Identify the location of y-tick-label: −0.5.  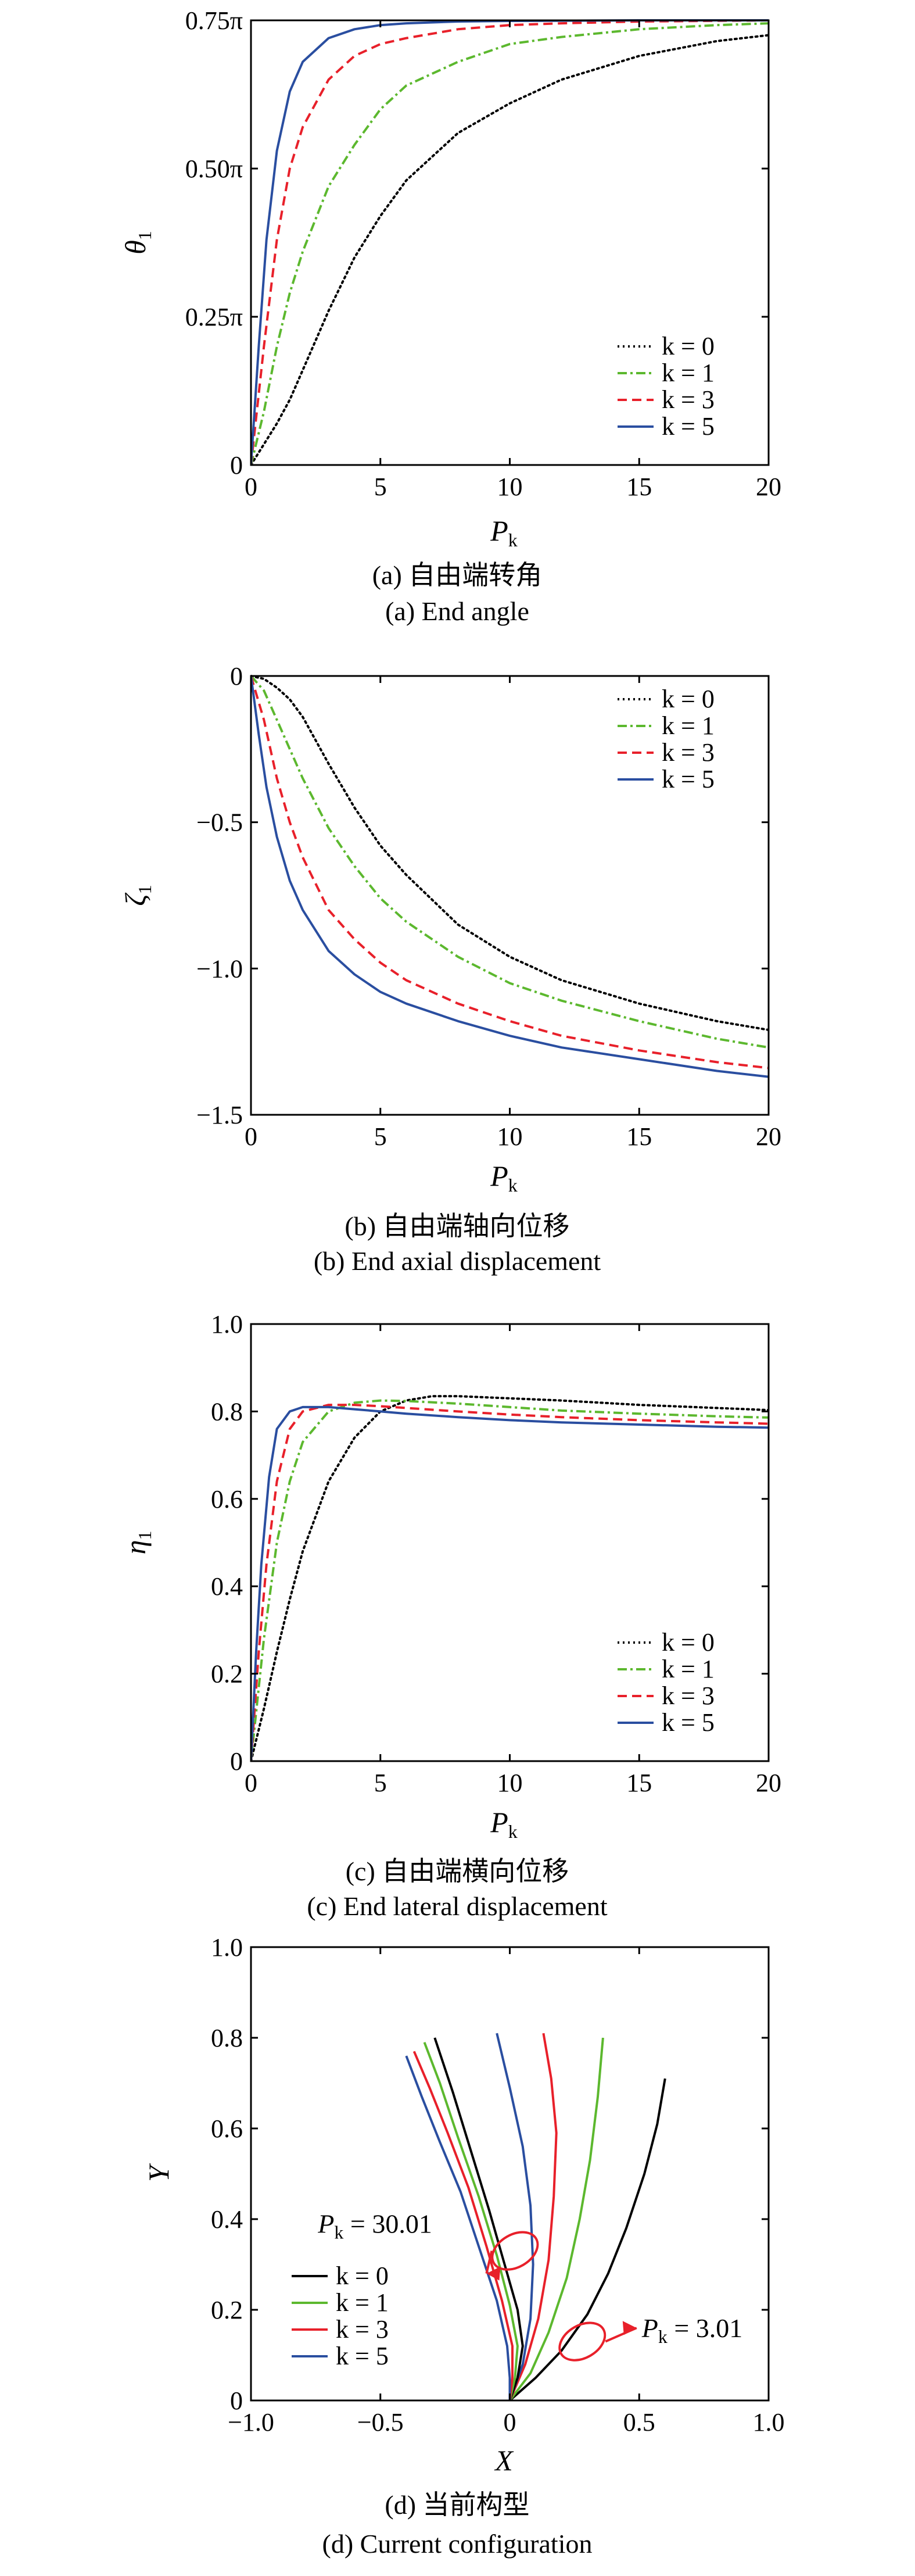
(219, 823).